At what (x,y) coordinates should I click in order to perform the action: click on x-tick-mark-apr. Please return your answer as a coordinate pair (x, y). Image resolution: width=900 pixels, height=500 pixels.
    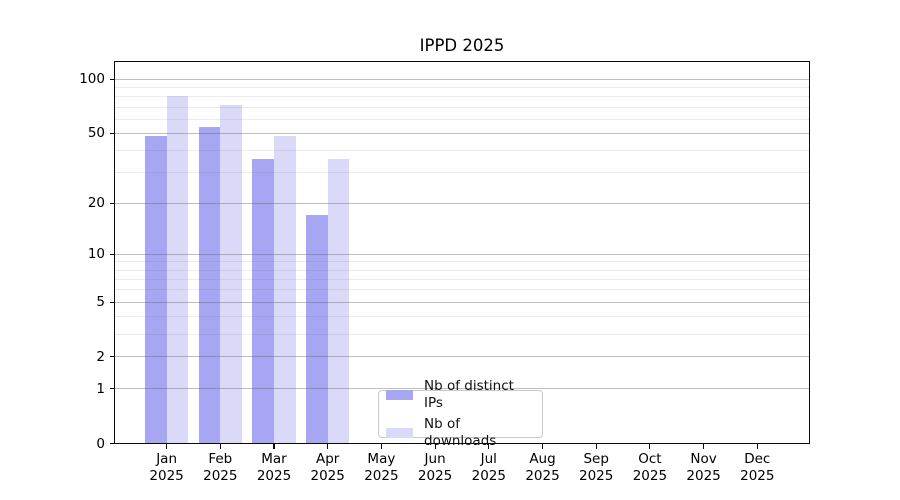
    Looking at the image, I should click on (328, 446).